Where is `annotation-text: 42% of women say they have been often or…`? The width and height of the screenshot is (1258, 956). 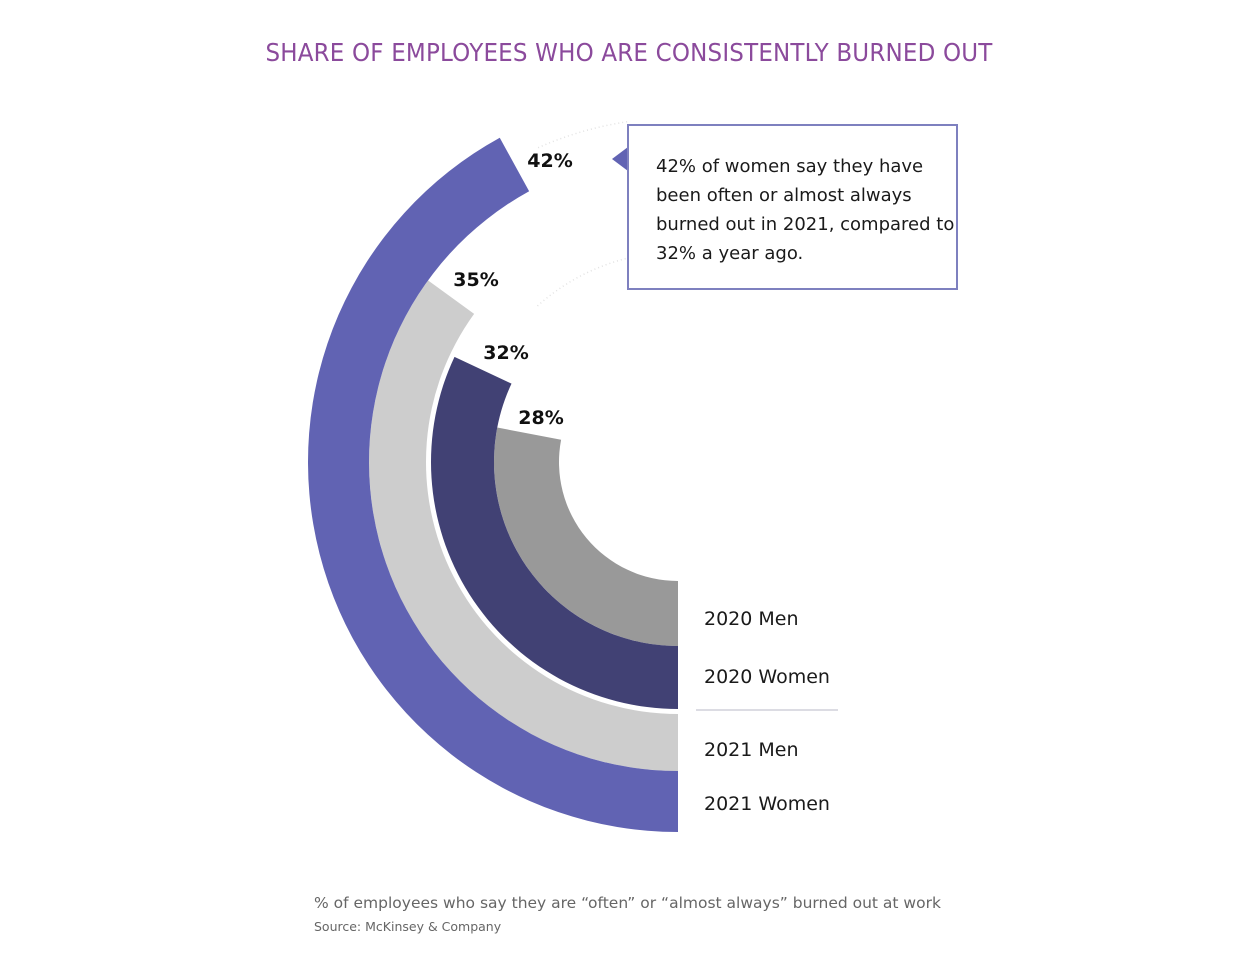
annotation-text: 42% of women say they have been often or… is located at coordinates (805, 210).